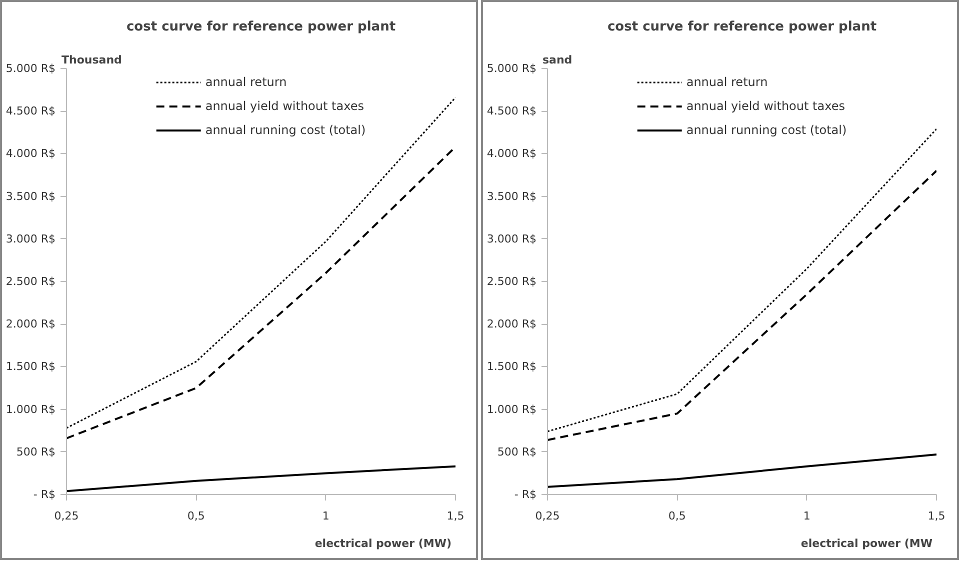 The height and width of the screenshot is (577, 971). I want to click on x-axis-title: electrical power (MW, so click(866, 543).